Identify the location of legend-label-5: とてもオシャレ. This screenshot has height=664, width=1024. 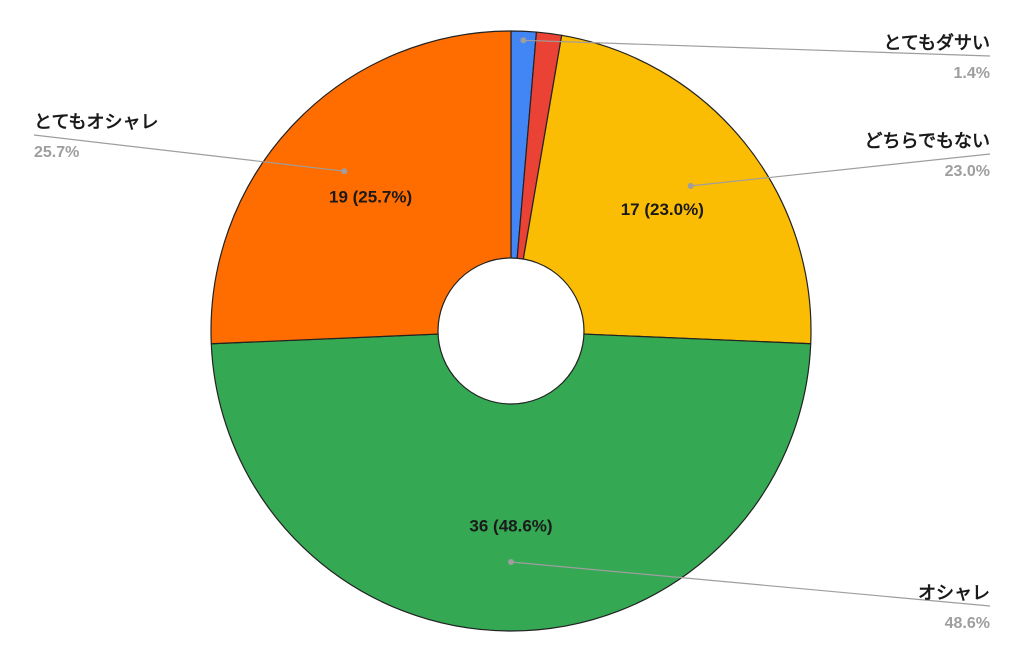
(96, 122).